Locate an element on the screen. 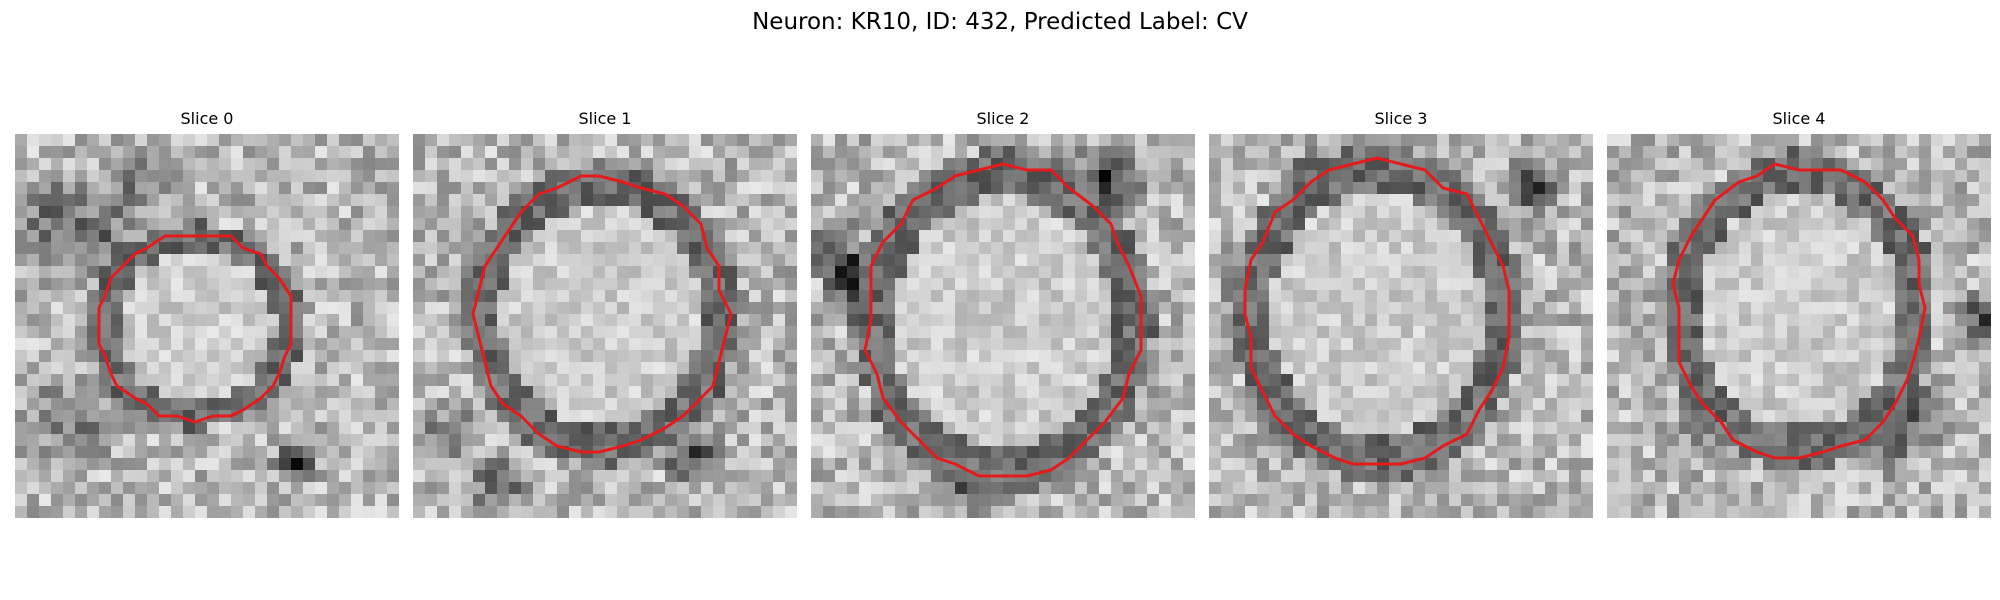 The image size is (2000, 600). slice-2-title: Slice 2 is located at coordinates (1003, 118).